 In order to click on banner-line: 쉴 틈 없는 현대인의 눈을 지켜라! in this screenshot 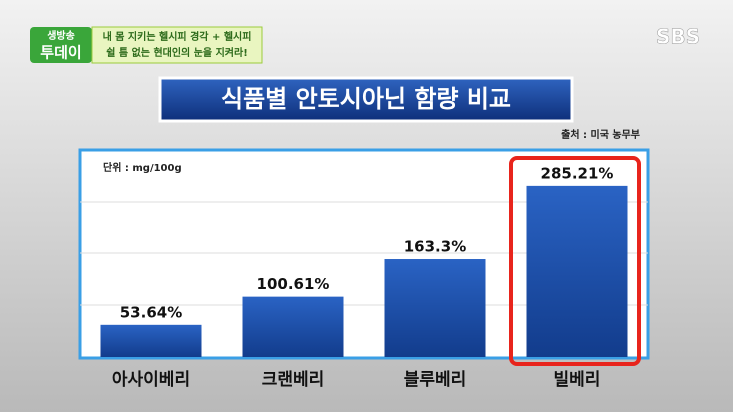, I will do `click(177, 52)`.